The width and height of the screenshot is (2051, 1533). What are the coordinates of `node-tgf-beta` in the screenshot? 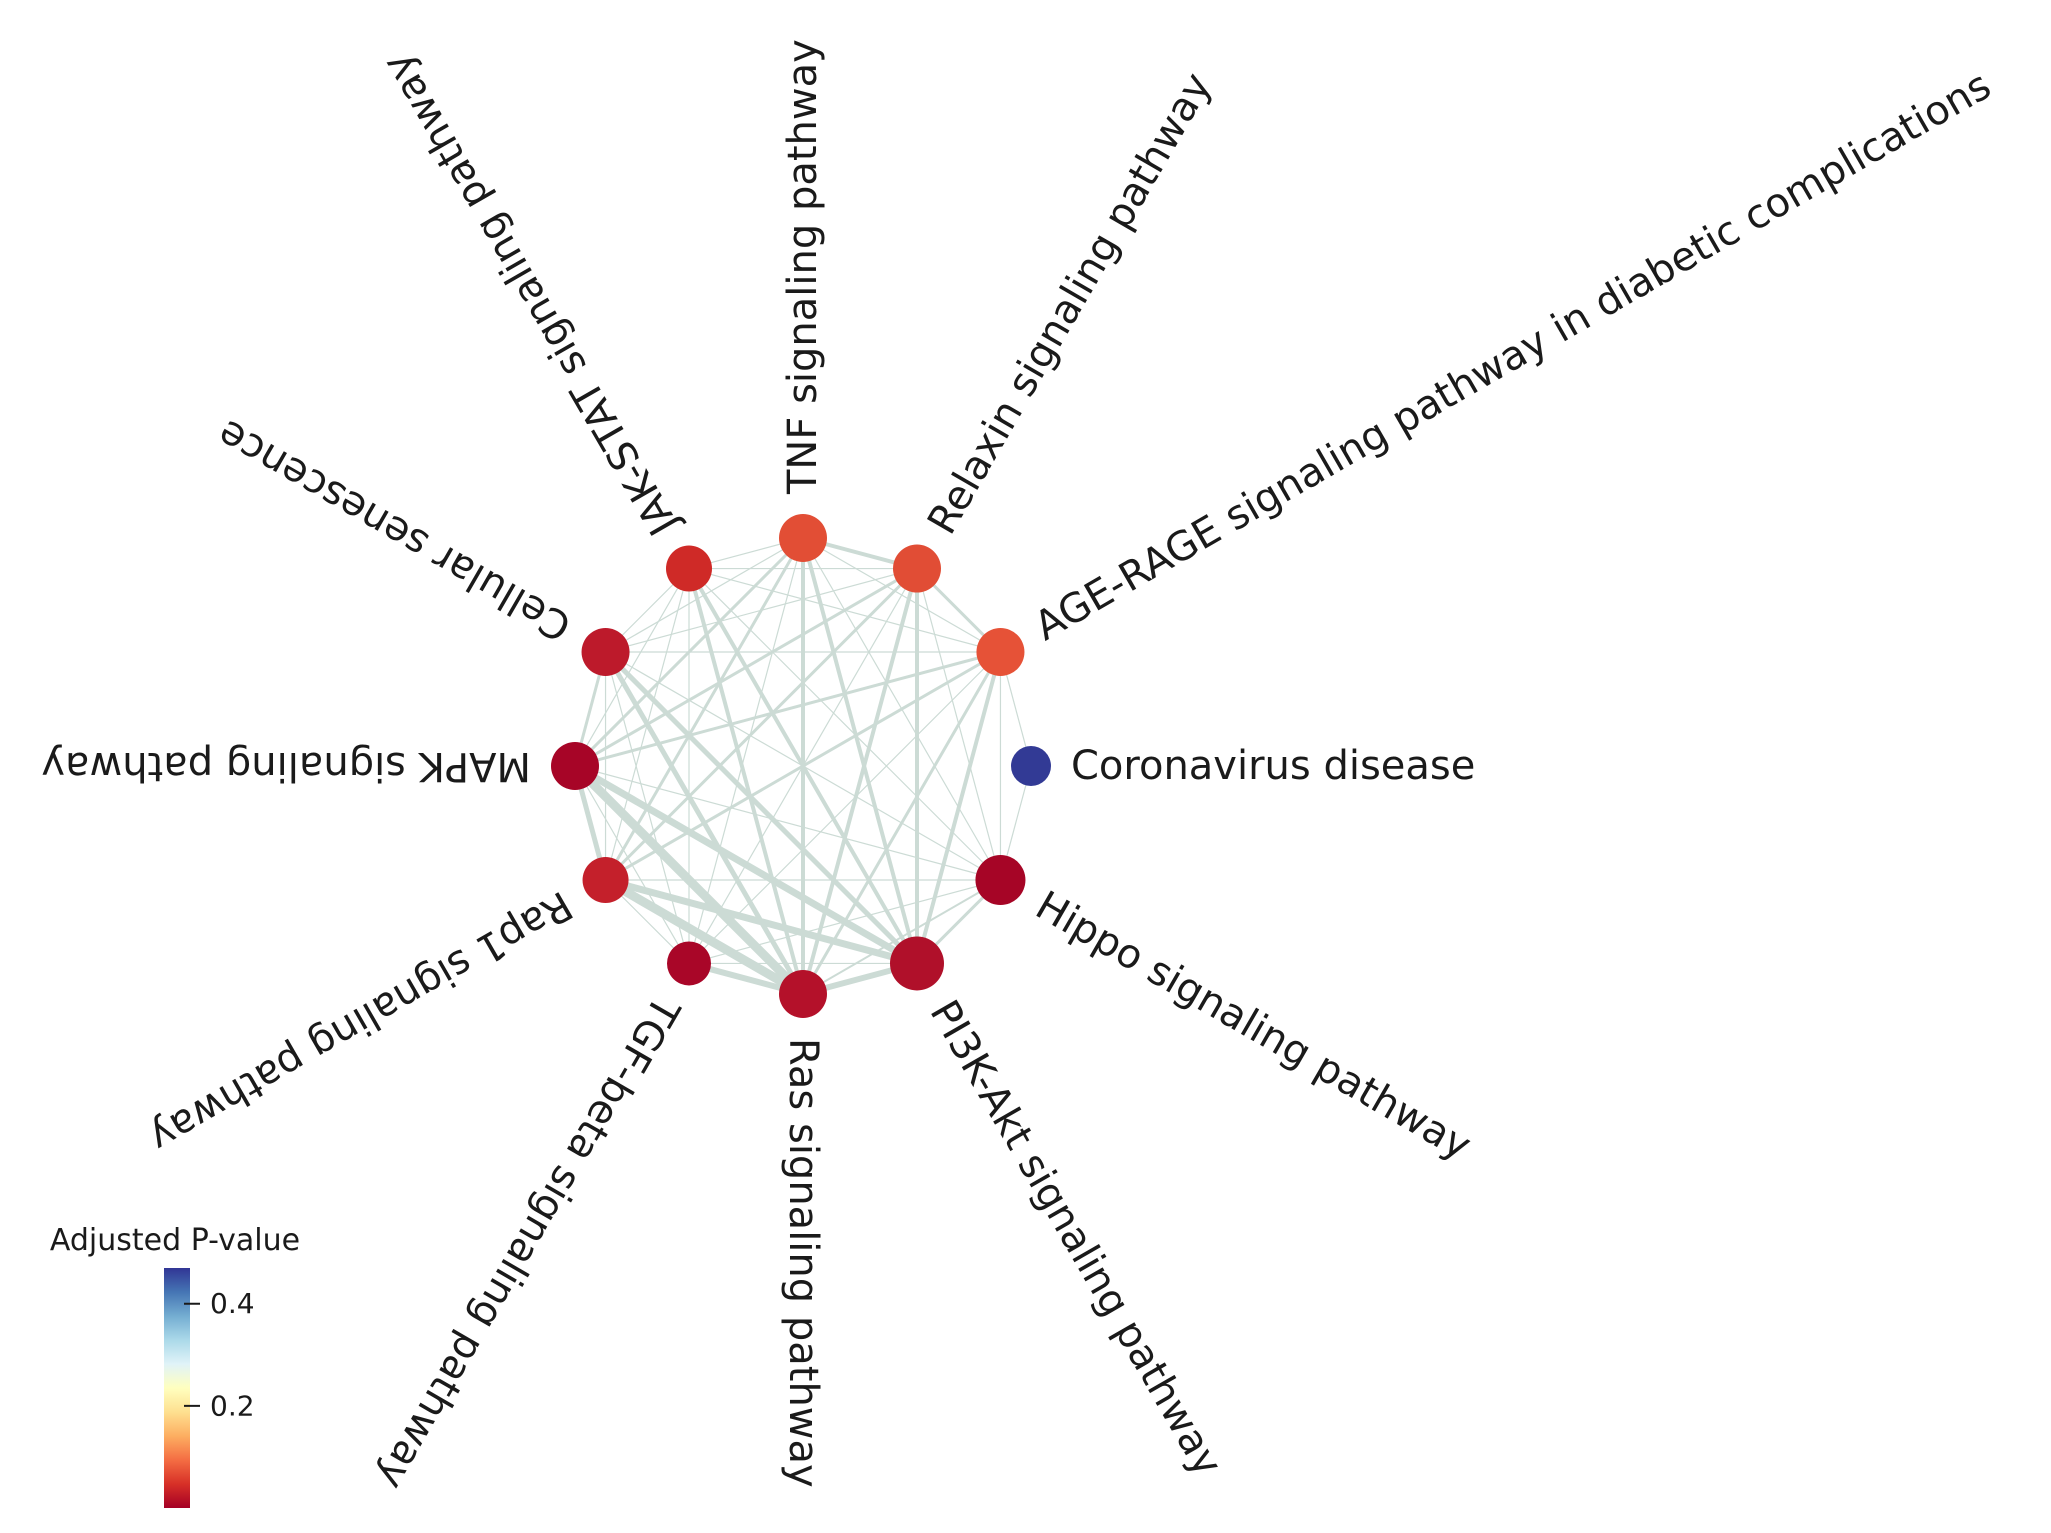 It's located at (689, 963).